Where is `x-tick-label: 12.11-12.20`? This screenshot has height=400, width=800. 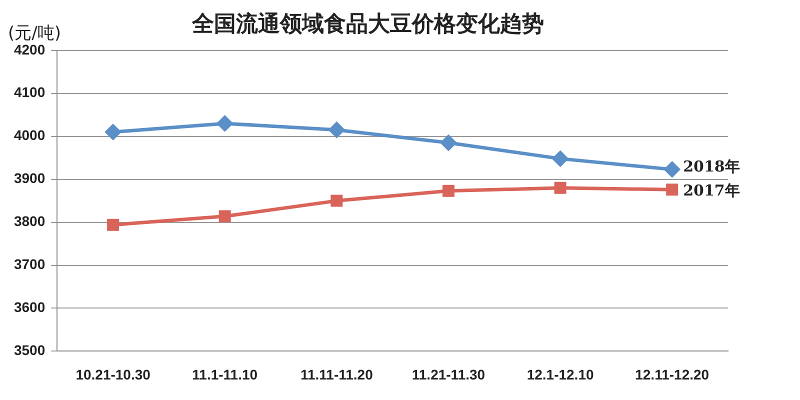 x-tick-label: 12.11-12.20 is located at coordinates (672, 374).